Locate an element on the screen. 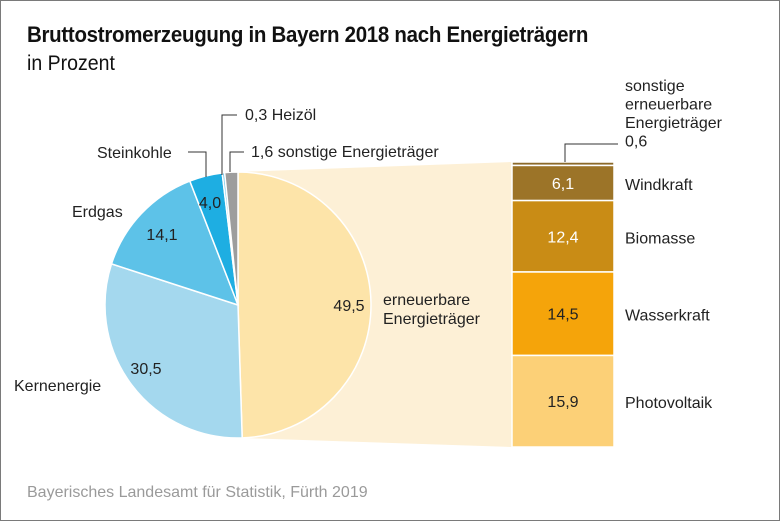  pie-category-label: erneuerbare is located at coordinates (426, 300).